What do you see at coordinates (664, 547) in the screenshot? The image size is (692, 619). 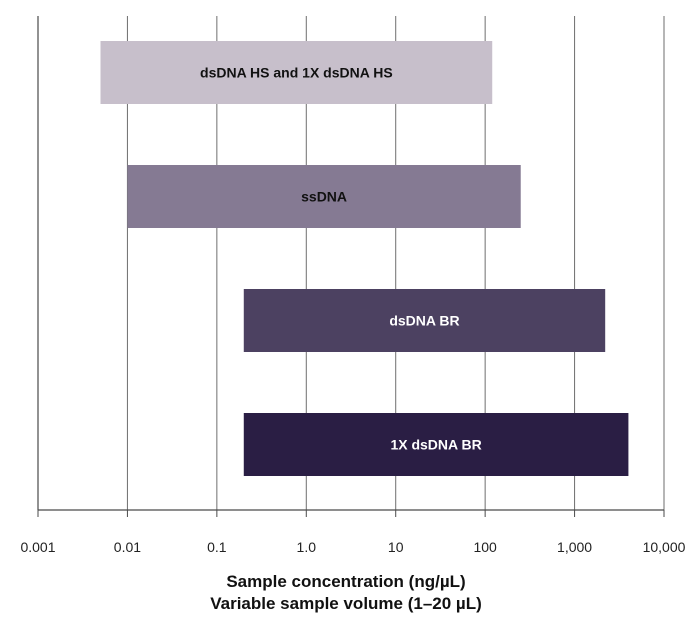 I see `tick-label: 10,000` at bounding box center [664, 547].